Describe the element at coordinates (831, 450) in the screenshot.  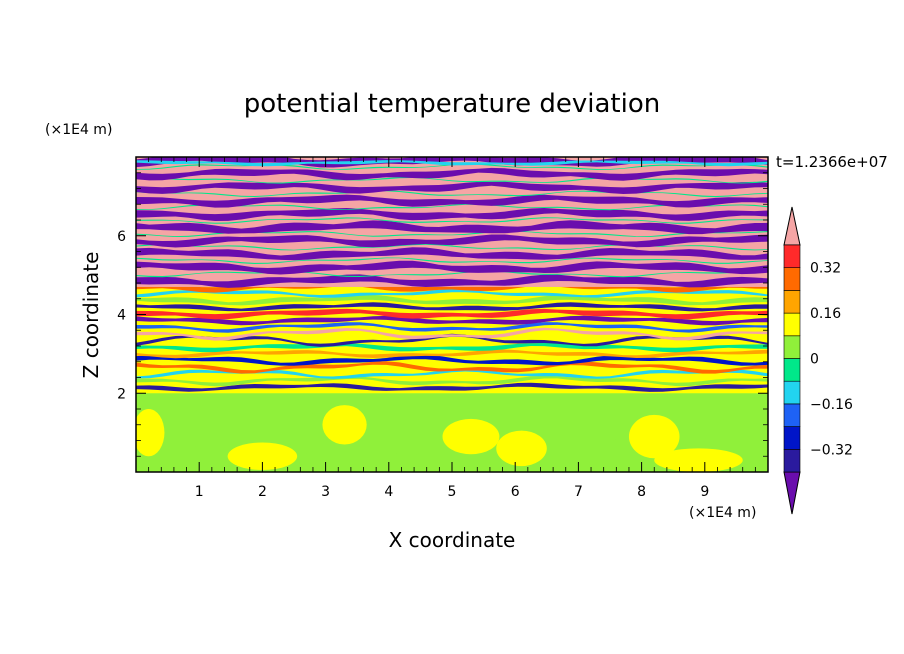
I see `colorbar-label: −0.32` at that location.